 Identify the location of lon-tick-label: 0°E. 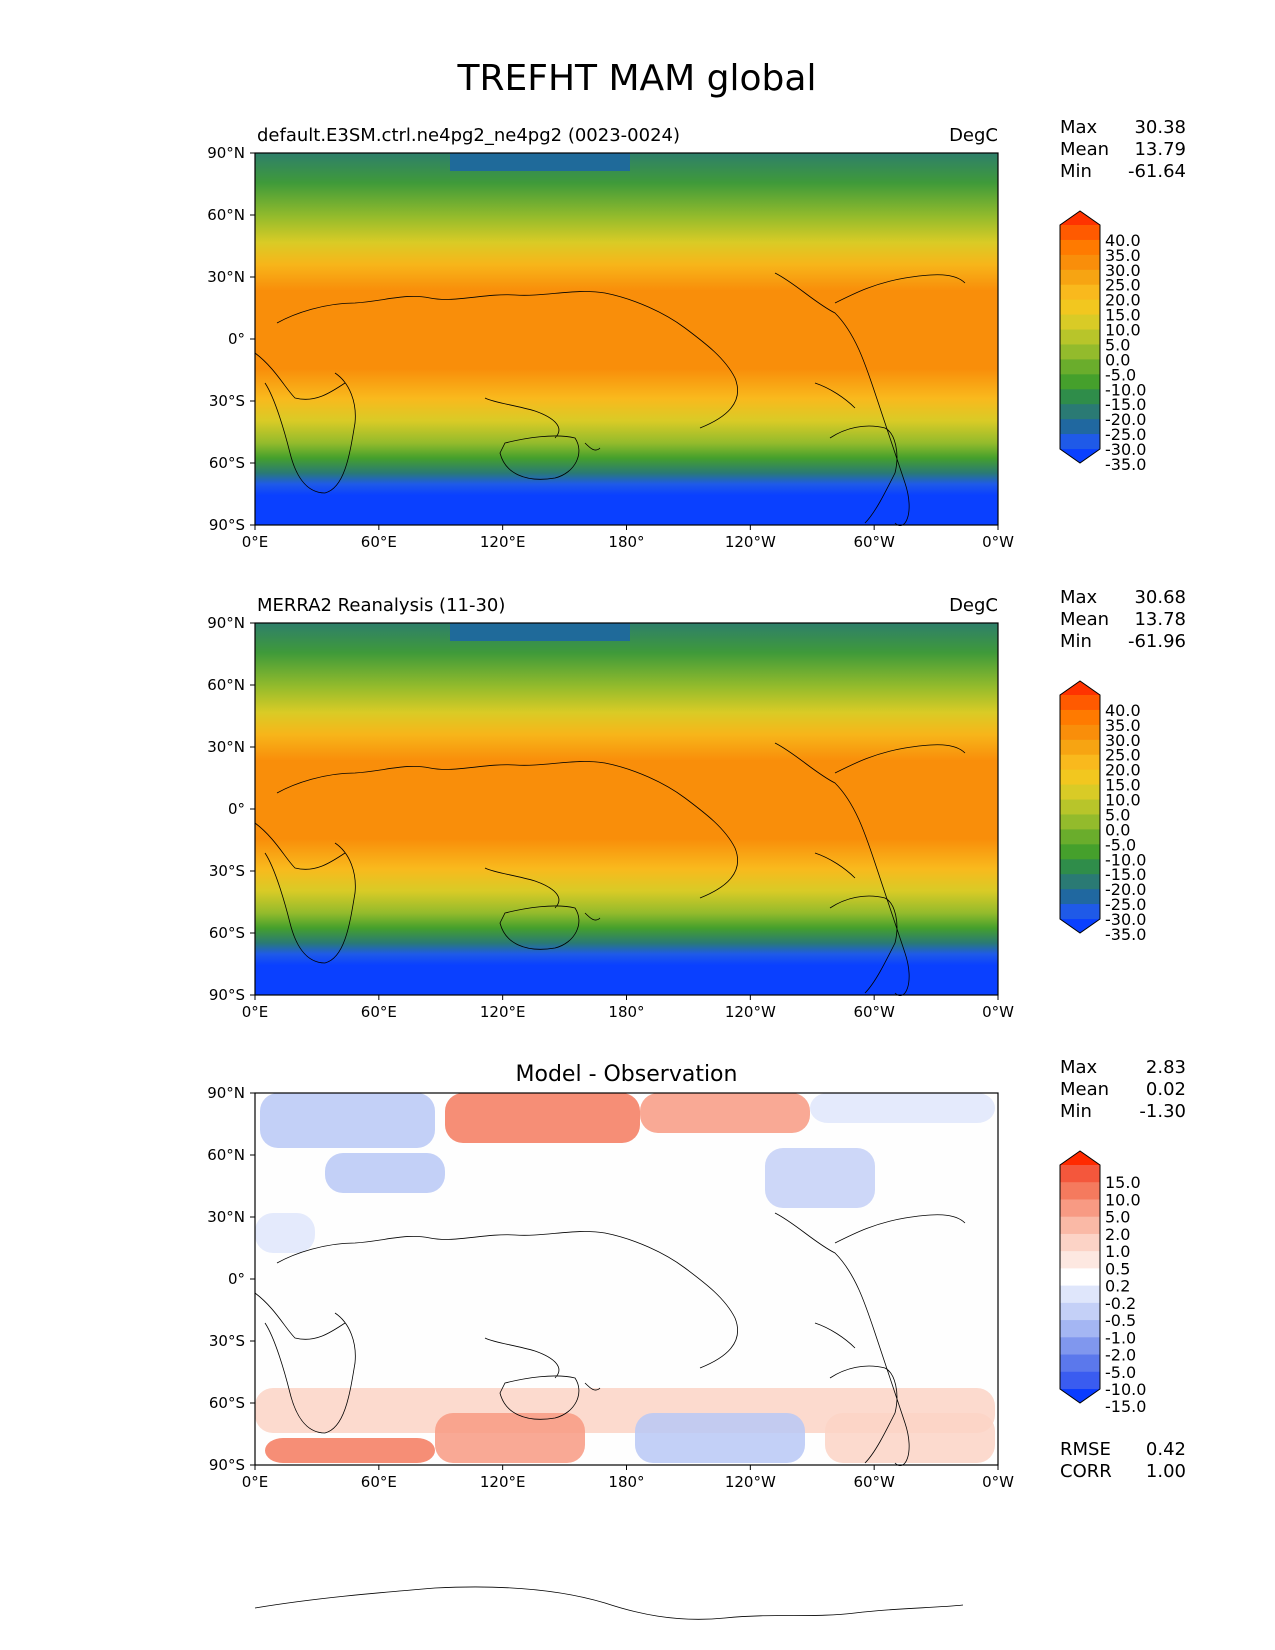
(255, 1012).